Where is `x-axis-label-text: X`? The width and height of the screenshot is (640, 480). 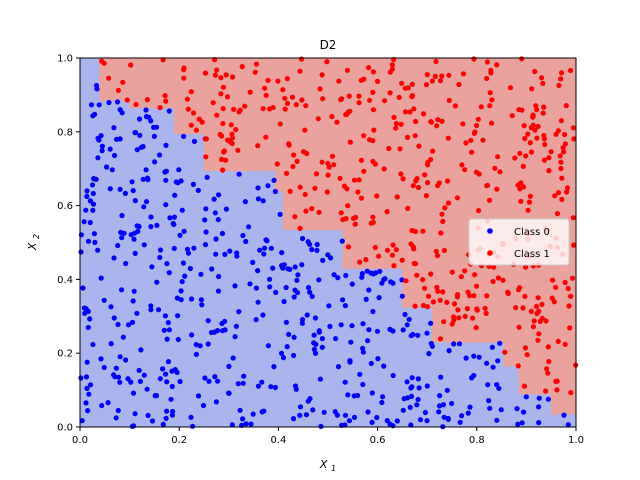
x-axis-label-text: X is located at coordinates (323, 464).